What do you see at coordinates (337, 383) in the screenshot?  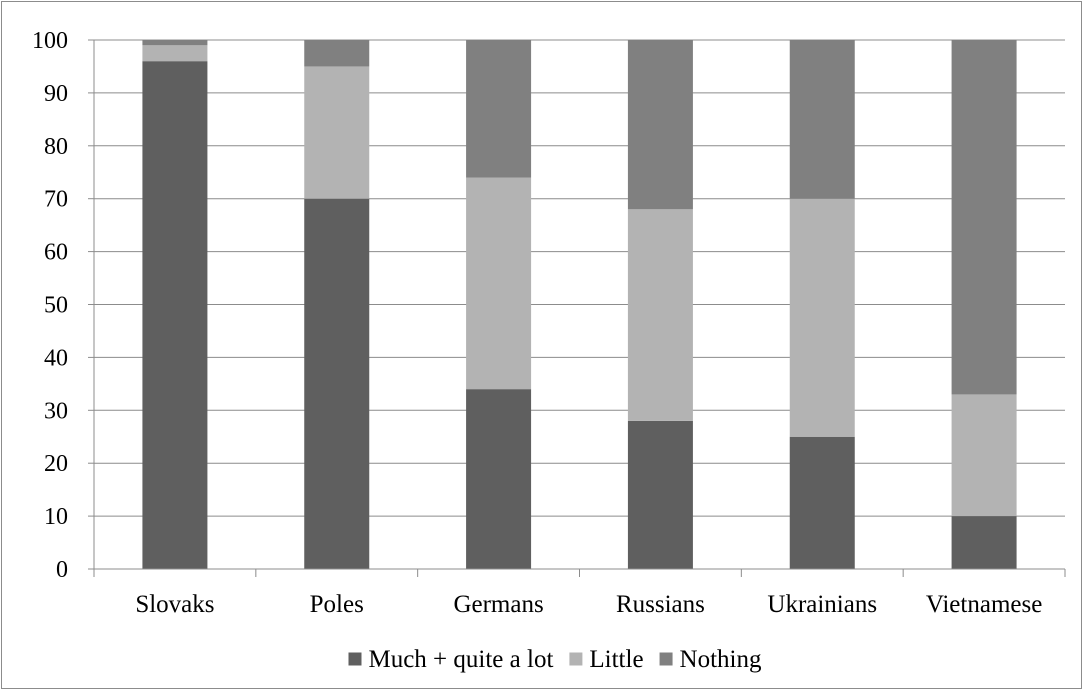 I see `bar-segment-poles-much-quite-a-lot` at bounding box center [337, 383].